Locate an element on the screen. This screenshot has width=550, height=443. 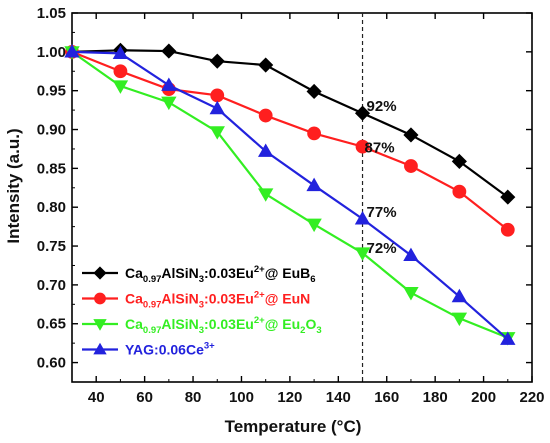
x-tick-label: 140 is located at coordinates (338, 397).